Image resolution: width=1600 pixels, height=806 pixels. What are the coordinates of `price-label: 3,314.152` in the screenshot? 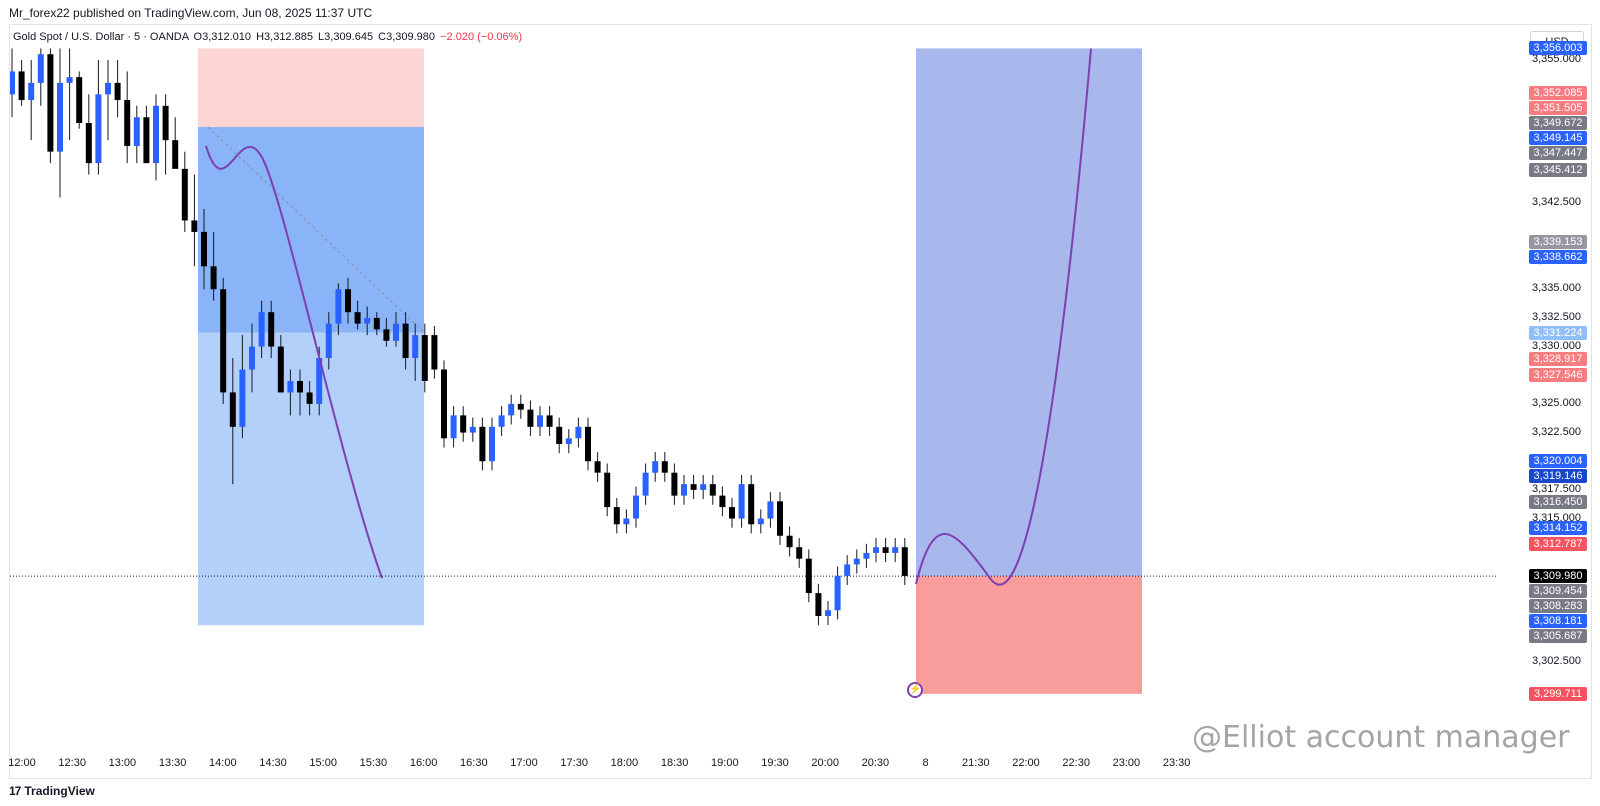 It's located at (1558, 528).